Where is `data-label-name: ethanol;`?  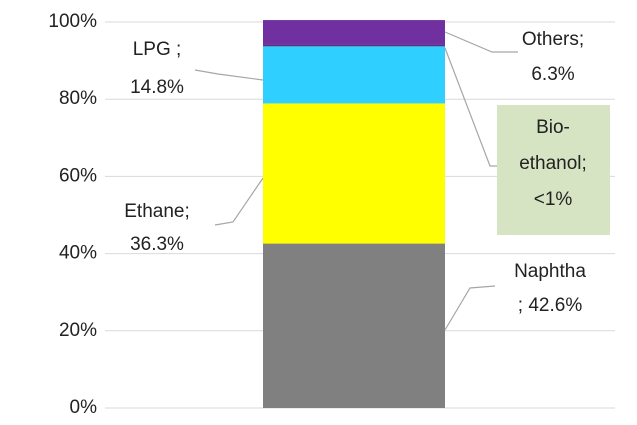 data-label-name: ethanol; is located at coordinates (553, 163).